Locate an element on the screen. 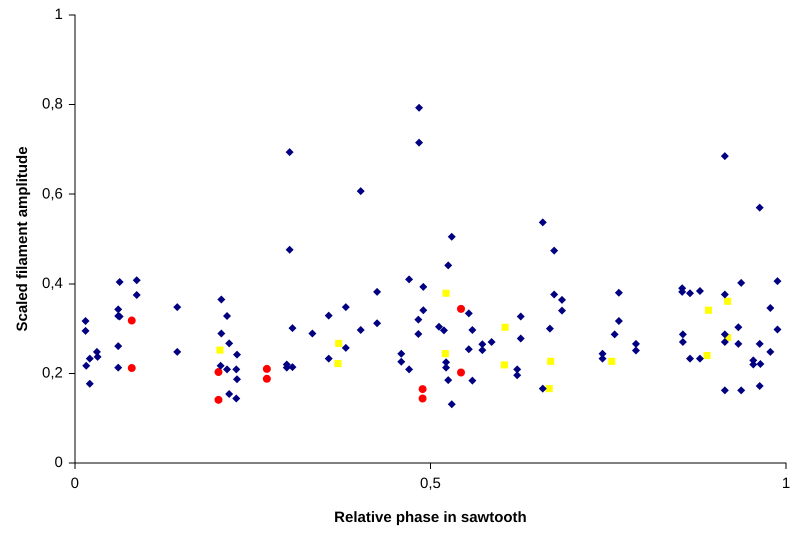  y-tick-label: 1 is located at coordinates (58, 15).